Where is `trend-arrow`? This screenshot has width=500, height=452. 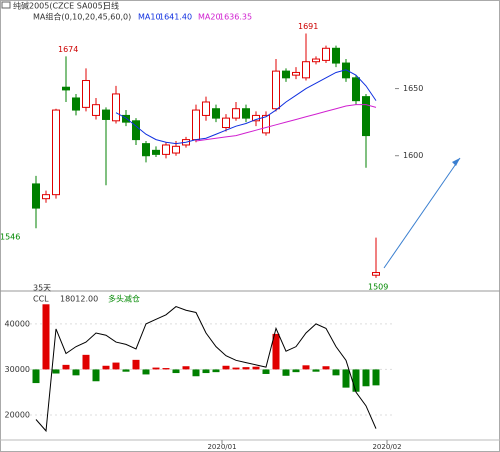
trend-arrow is located at coordinates (422, 213).